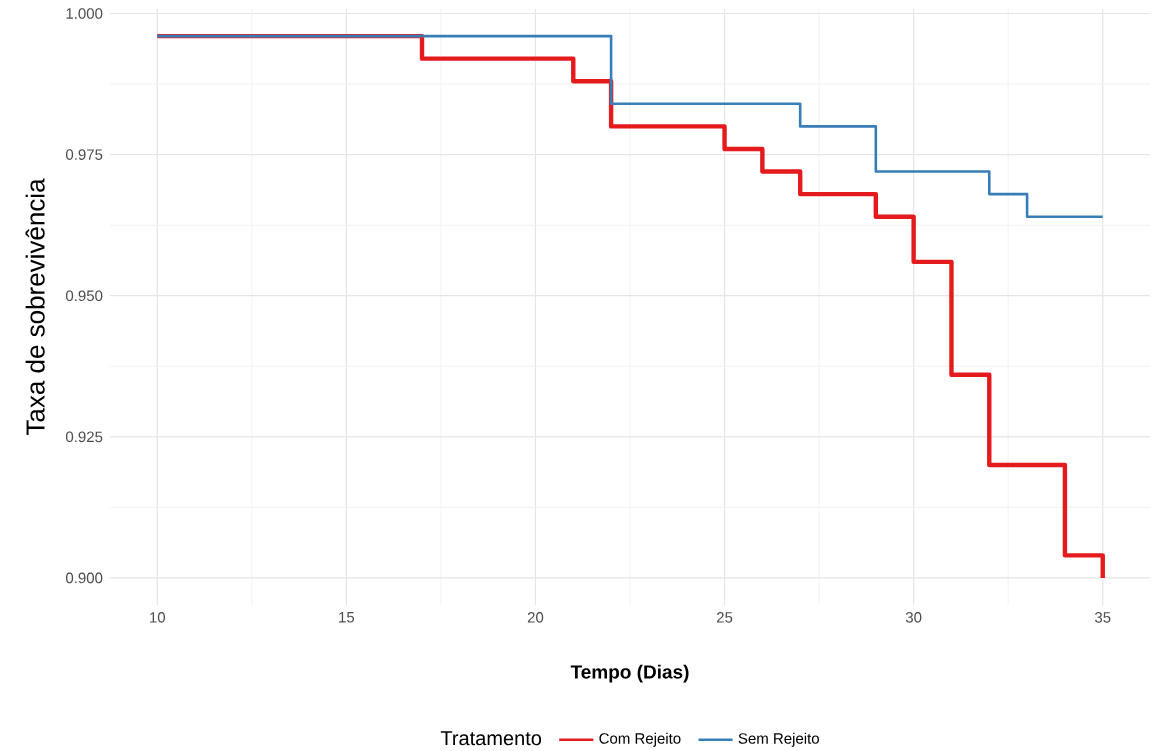 This screenshot has height=751, width=1161. What do you see at coordinates (158, 617) in the screenshot?
I see `x-tick-label: 10` at bounding box center [158, 617].